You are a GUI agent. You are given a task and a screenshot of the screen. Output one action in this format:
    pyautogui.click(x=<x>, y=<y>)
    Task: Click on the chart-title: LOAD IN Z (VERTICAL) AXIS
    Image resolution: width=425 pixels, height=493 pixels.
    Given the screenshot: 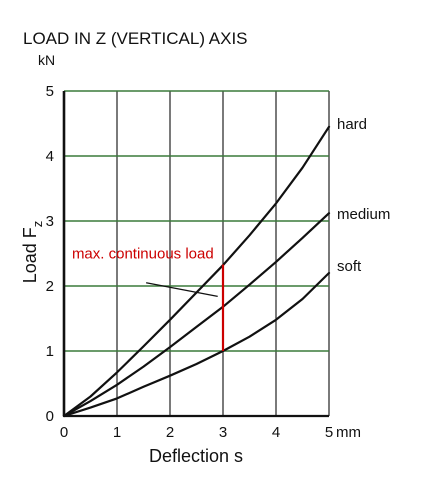 What is the action you would take?
    pyautogui.click(x=135, y=38)
    